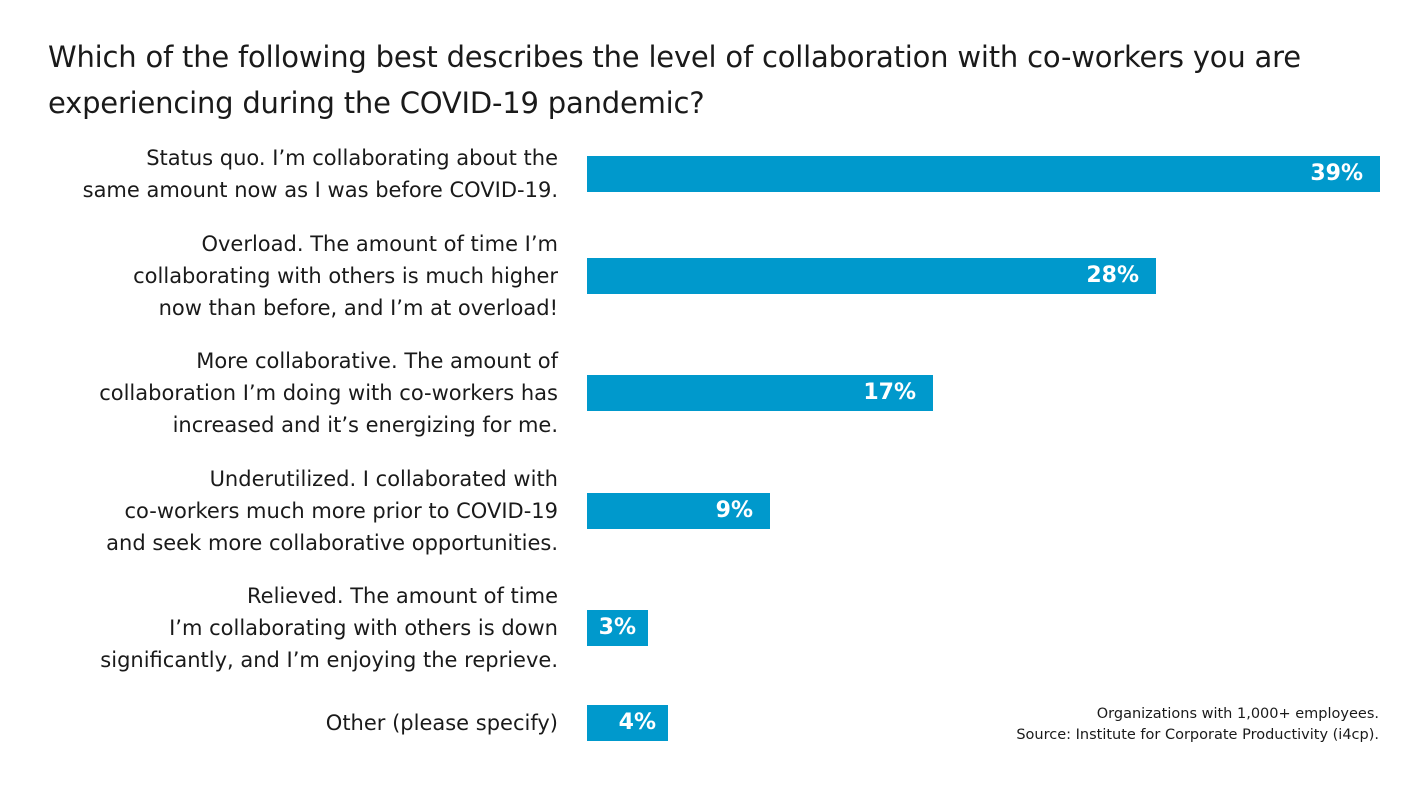 The width and height of the screenshot is (1427, 787). What do you see at coordinates (734, 510) in the screenshot?
I see `bar-value-label: 9%` at bounding box center [734, 510].